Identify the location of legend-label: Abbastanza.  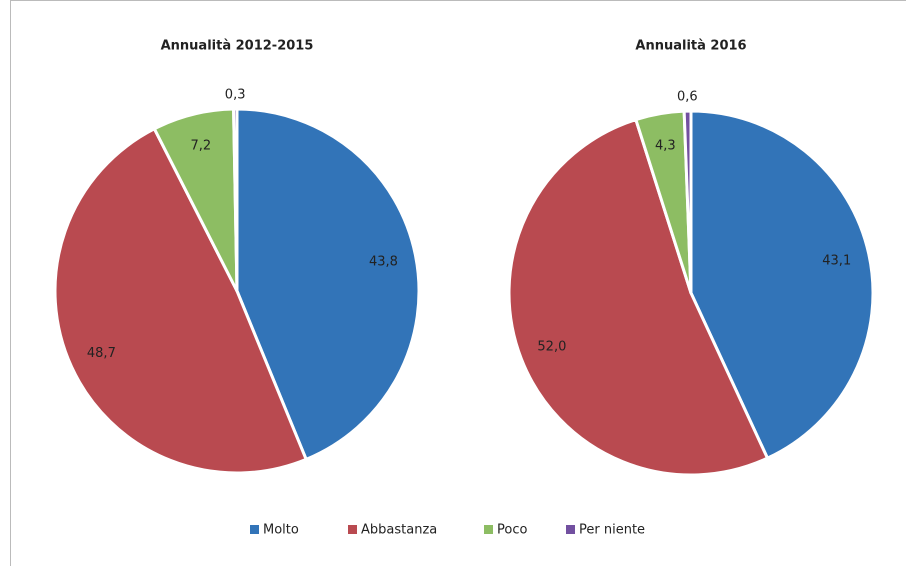
(399, 530).